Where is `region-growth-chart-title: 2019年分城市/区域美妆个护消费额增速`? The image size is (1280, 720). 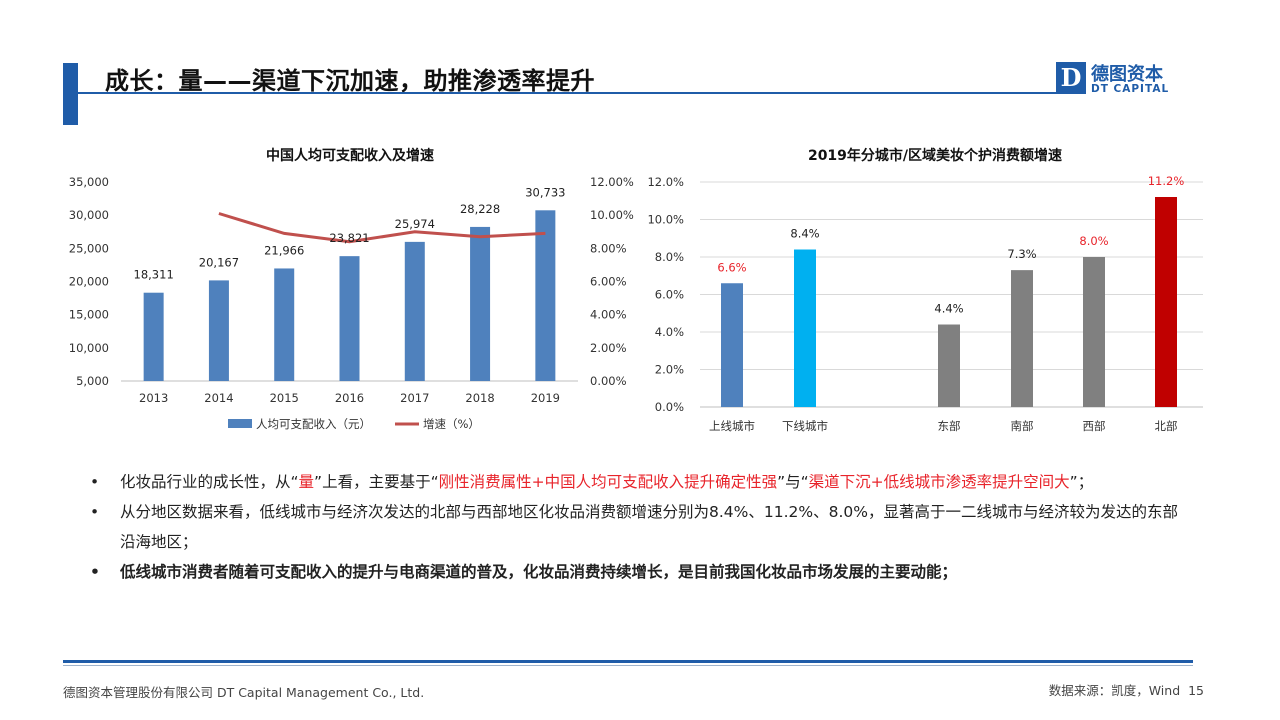 region-growth-chart-title: 2019年分城市/区域美妆个护消费额增速 is located at coordinates (935, 156).